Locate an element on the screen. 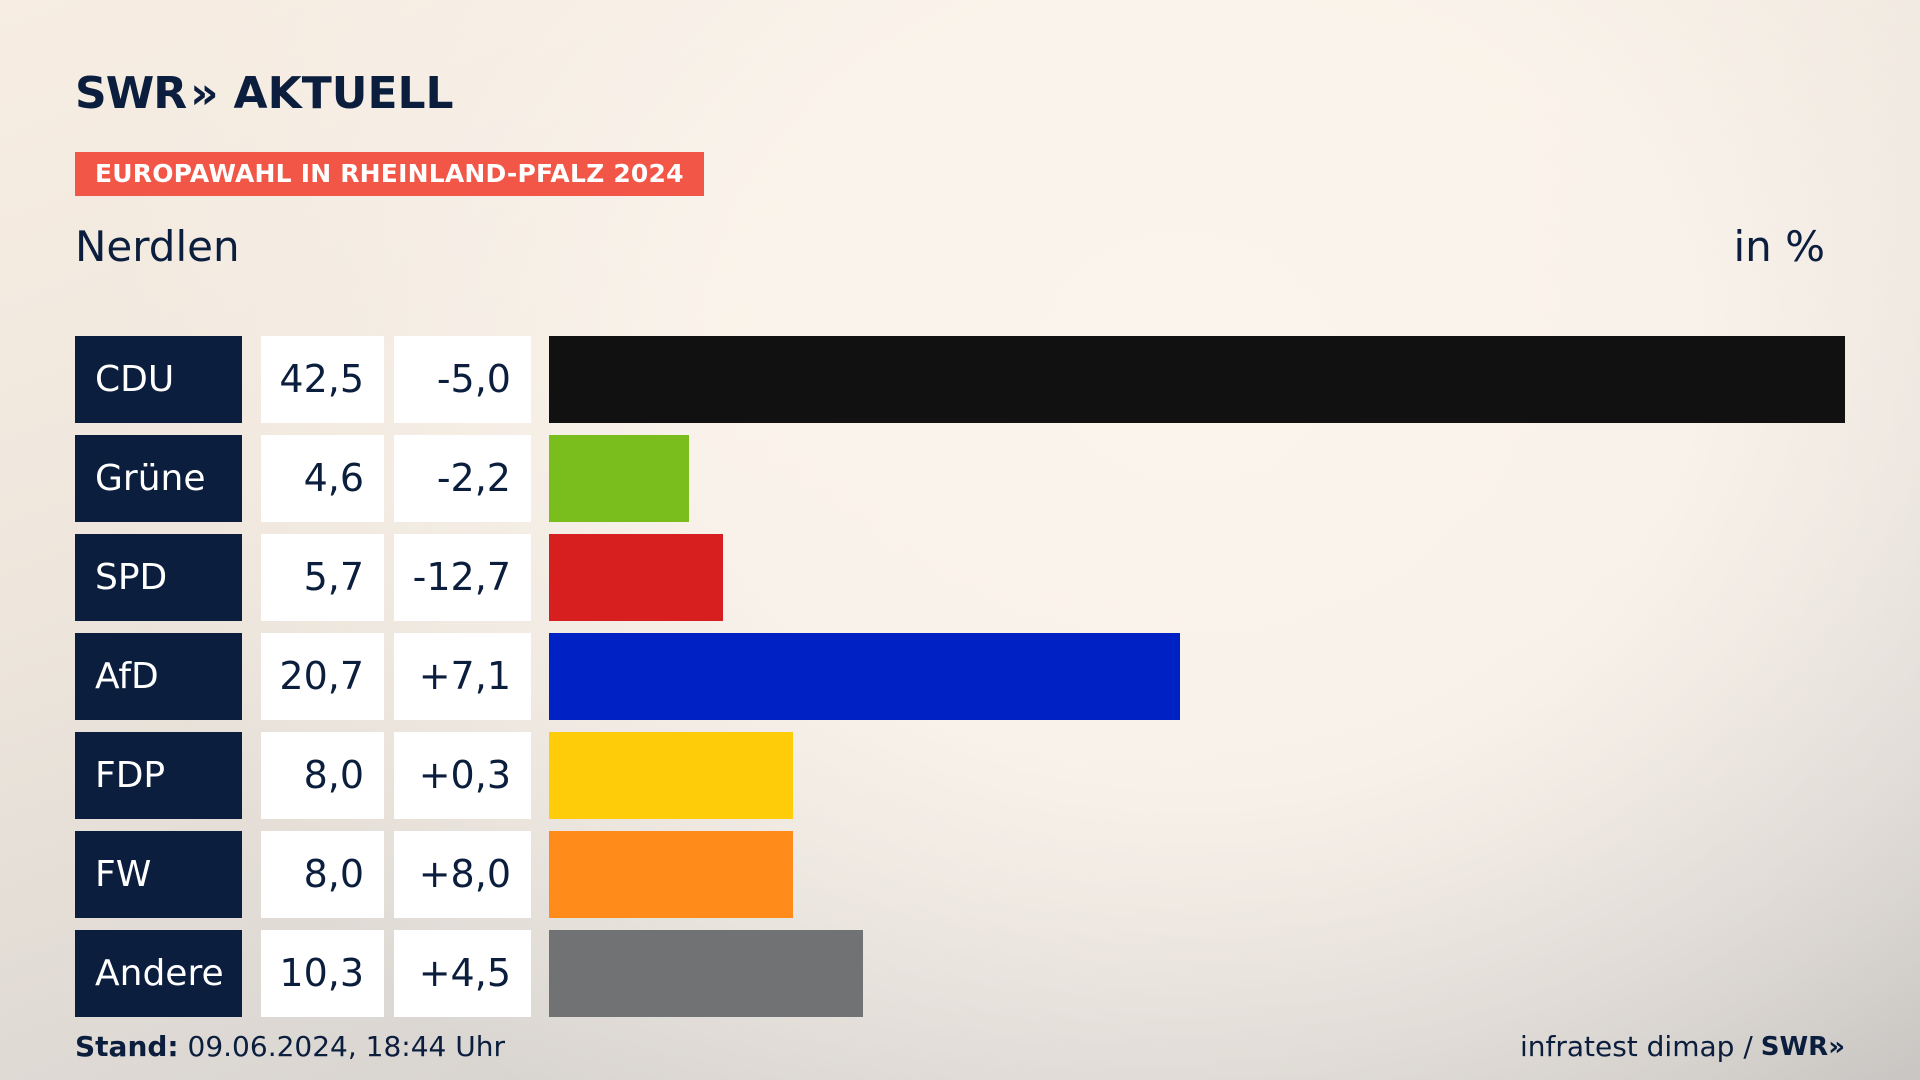 This screenshot has height=1080, width=1920. vote-share-value: 5,7 is located at coordinates (322, 577).